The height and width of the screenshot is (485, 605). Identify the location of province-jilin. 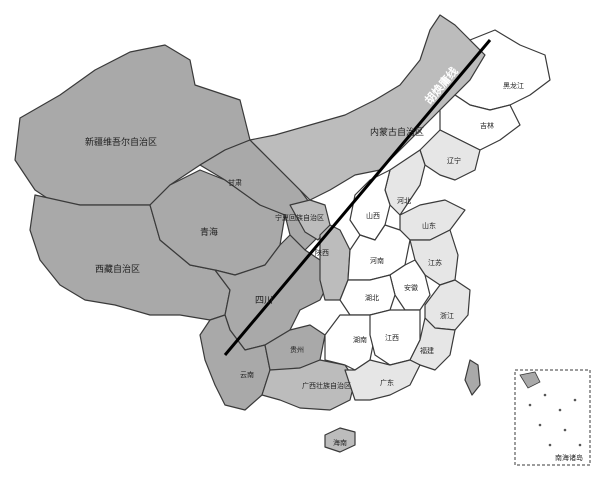
(480, 122).